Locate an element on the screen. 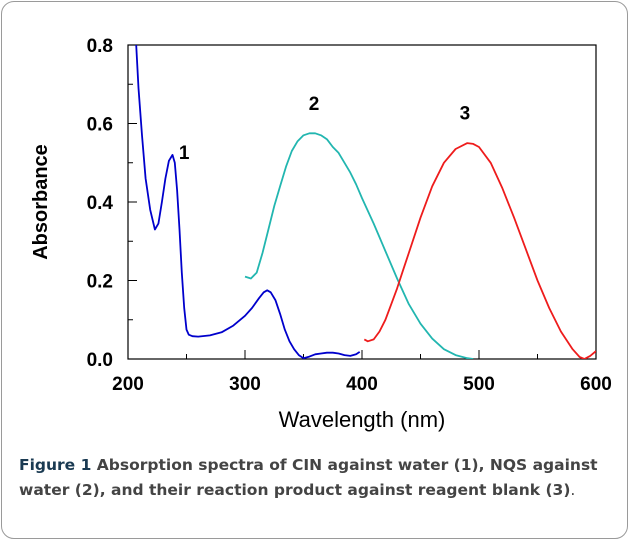  y-axis-title: Absorbance is located at coordinates (41, 202).